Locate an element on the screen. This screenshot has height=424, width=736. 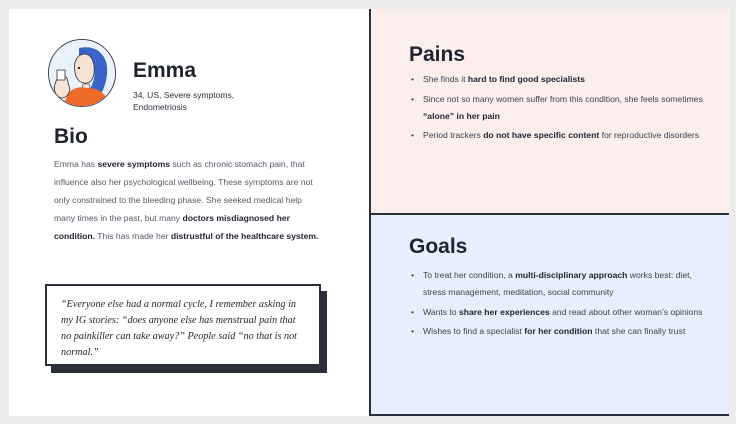
avatar-illustration is located at coordinates (82, 73).